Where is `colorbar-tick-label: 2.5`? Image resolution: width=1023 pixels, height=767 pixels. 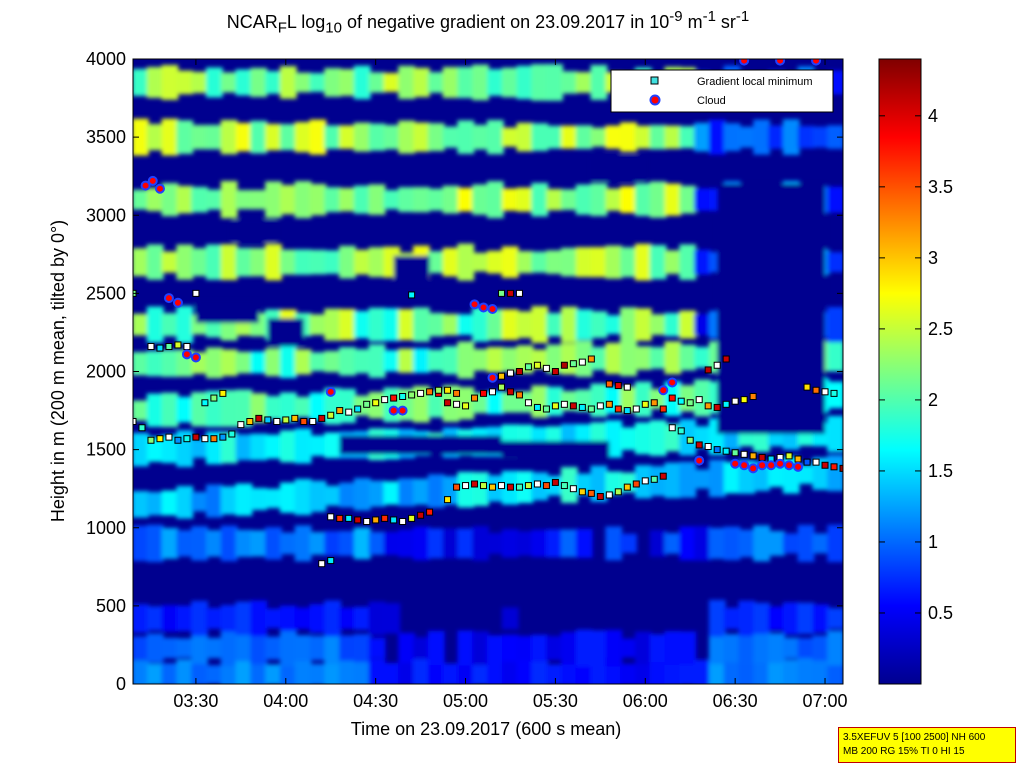
colorbar-tick-label: 2.5 is located at coordinates (940, 329).